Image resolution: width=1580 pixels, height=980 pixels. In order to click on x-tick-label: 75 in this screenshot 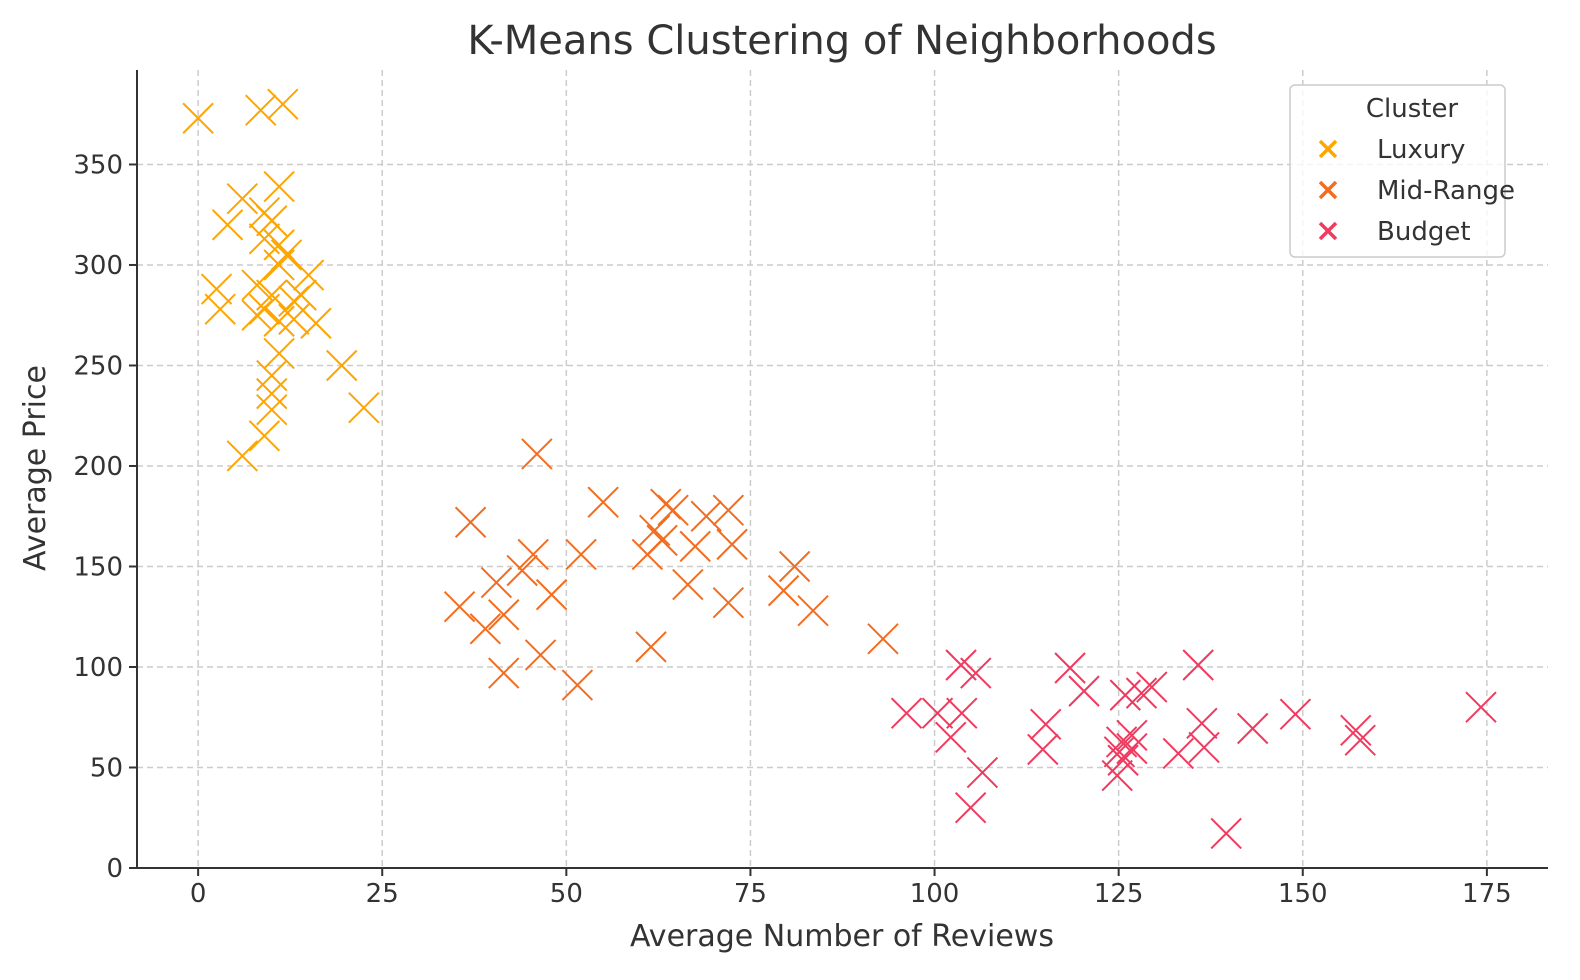, I will do `click(750, 894)`.